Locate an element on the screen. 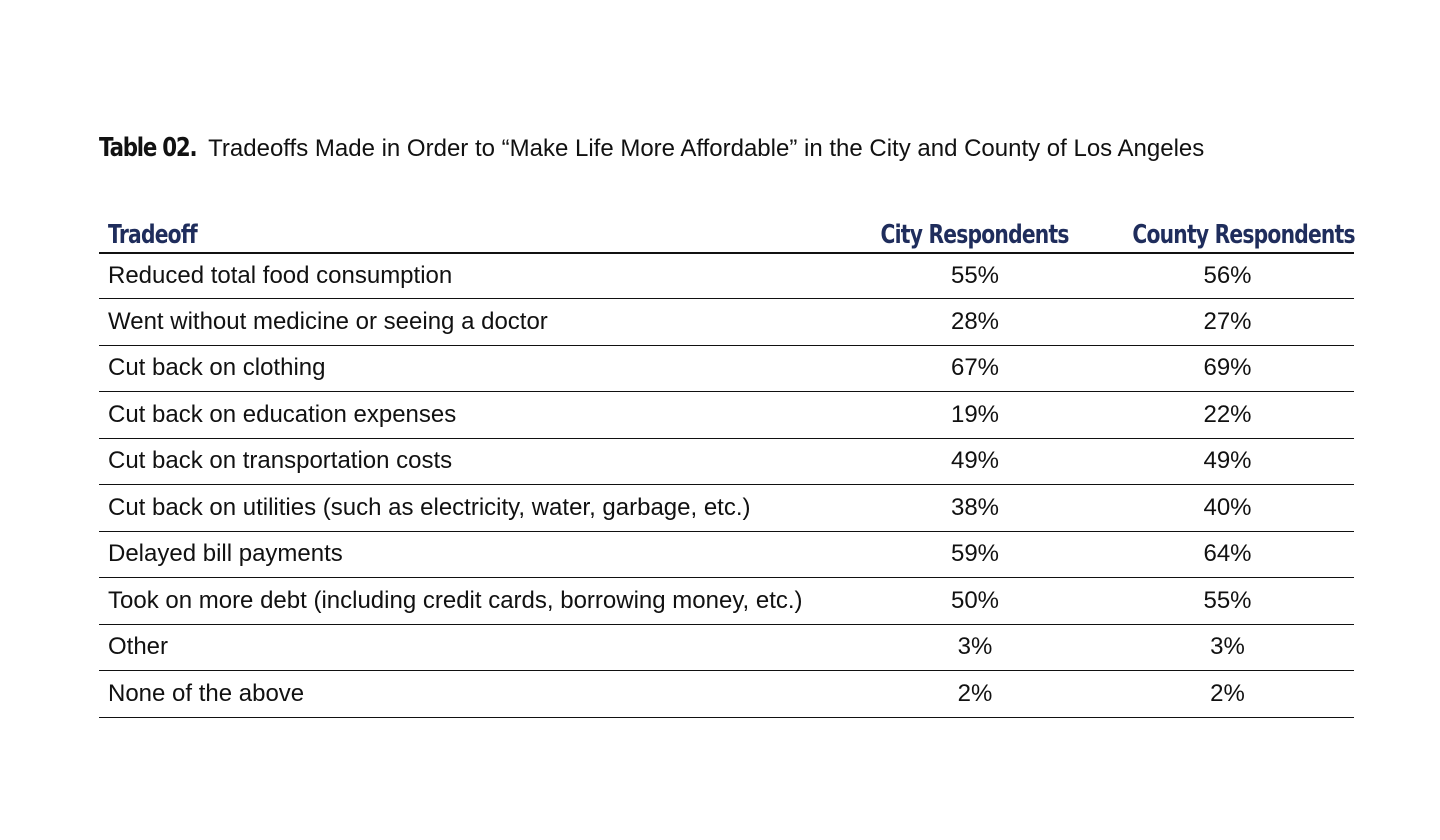 This screenshot has width=1440, height=840. city-value: 59% is located at coordinates (975, 554).